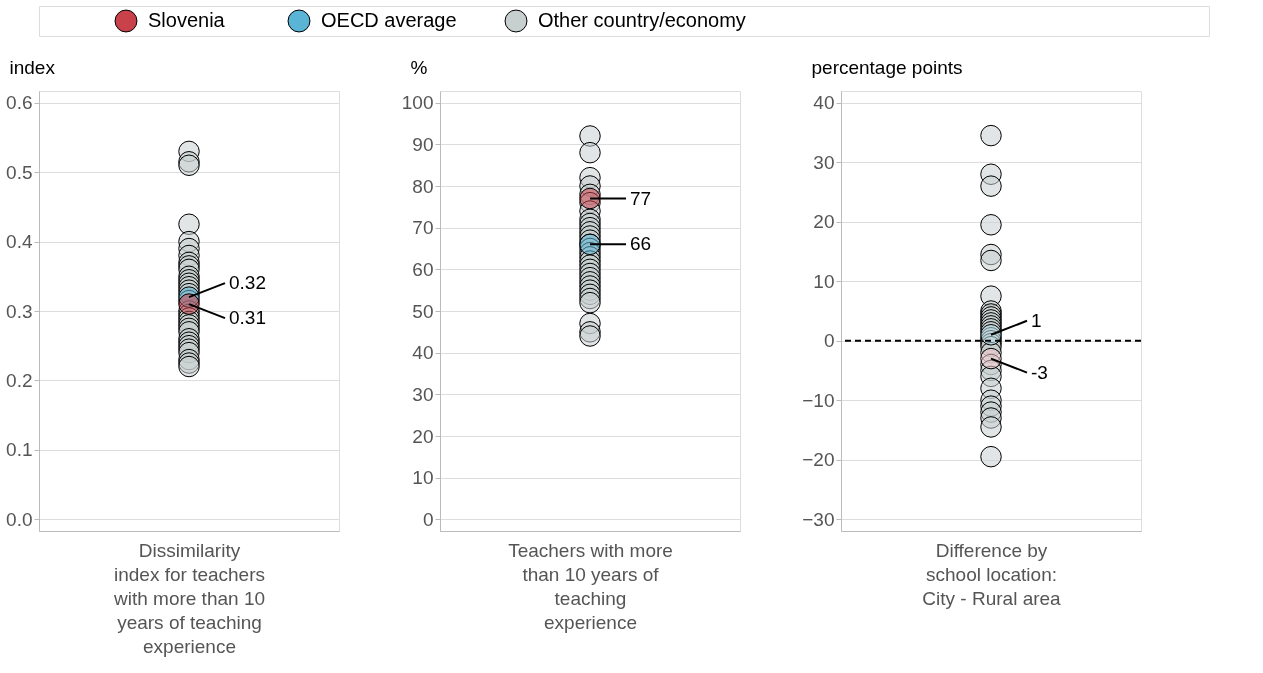 Image resolution: width=1263 pixels, height=673 pixels. Describe the element at coordinates (1036, 320) in the screenshot. I see `data-label: 1` at that location.